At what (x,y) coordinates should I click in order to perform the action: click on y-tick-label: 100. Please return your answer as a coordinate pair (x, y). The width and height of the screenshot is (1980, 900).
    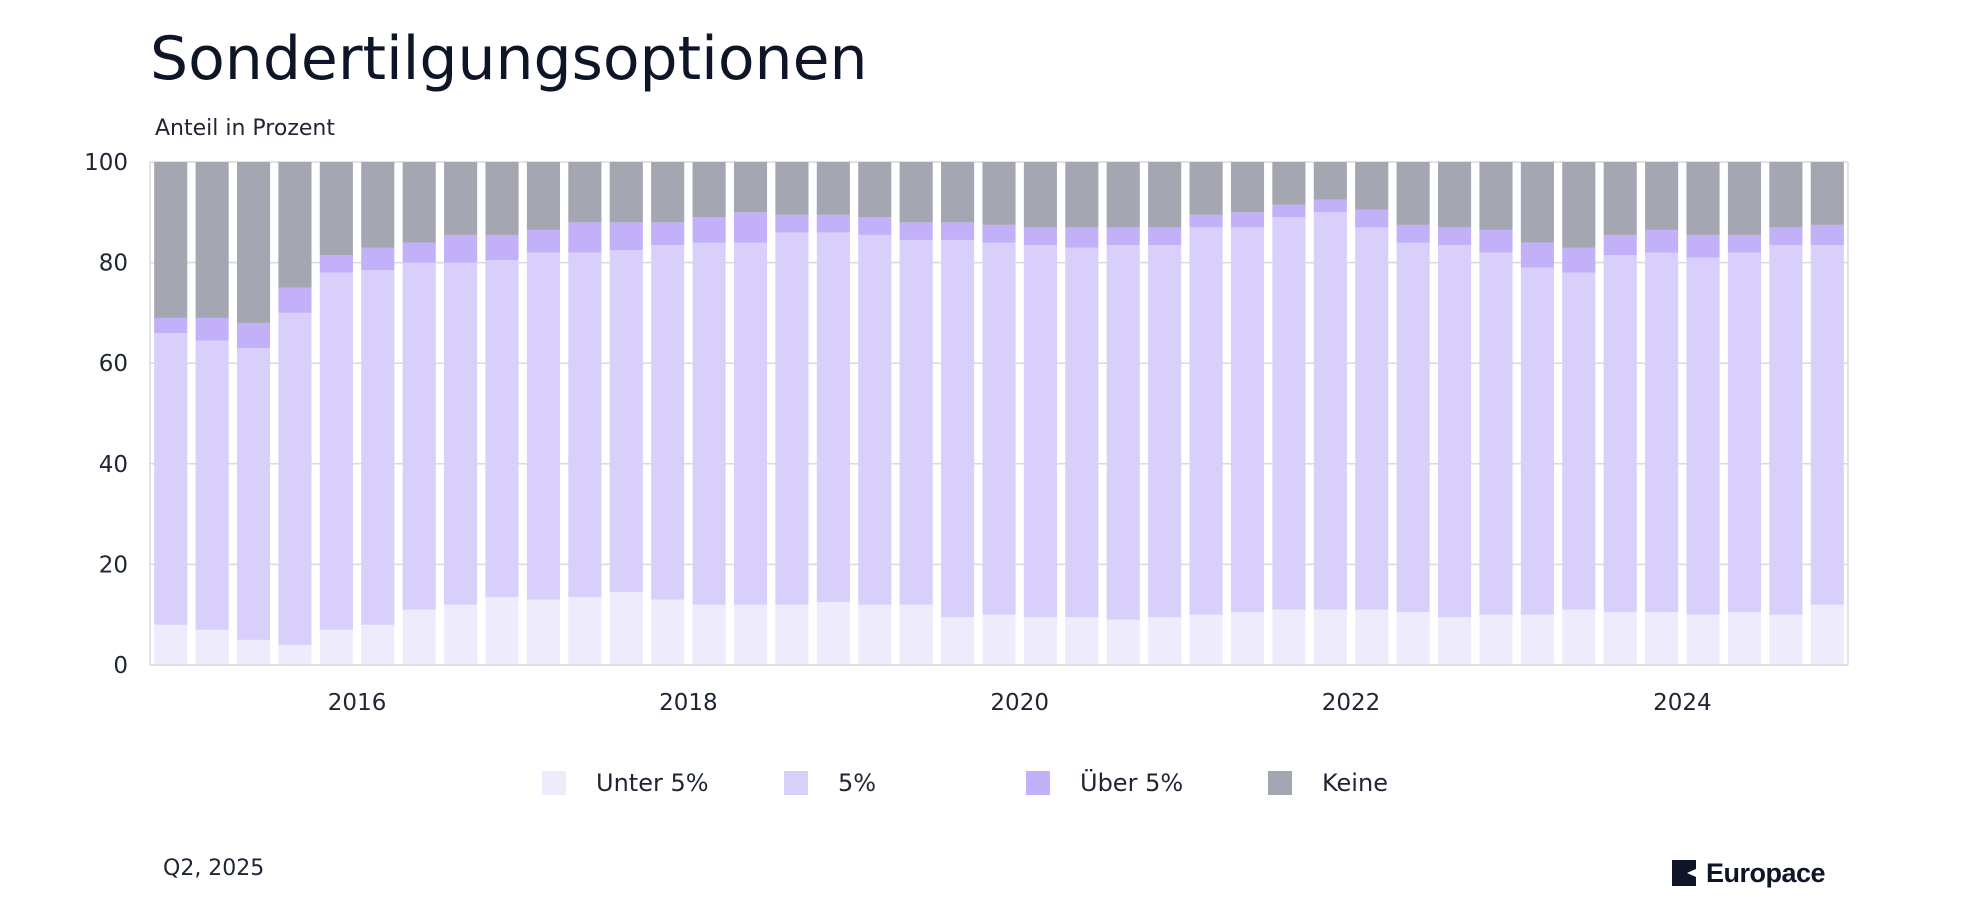
    Looking at the image, I should click on (106, 163).